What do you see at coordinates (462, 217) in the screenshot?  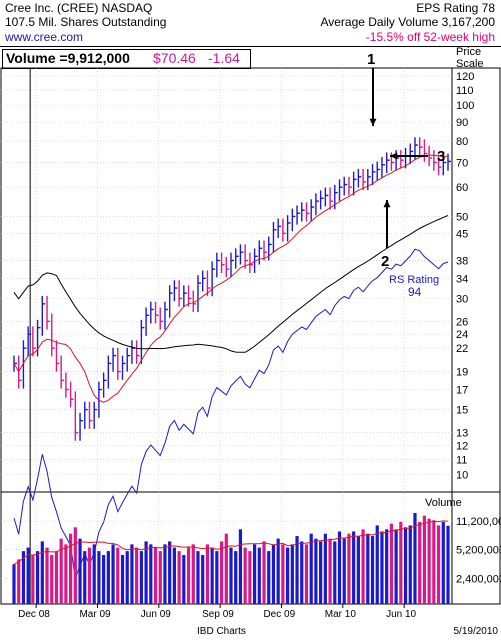 I see `price-tick-label: 50` at bounding box center [462, 217].